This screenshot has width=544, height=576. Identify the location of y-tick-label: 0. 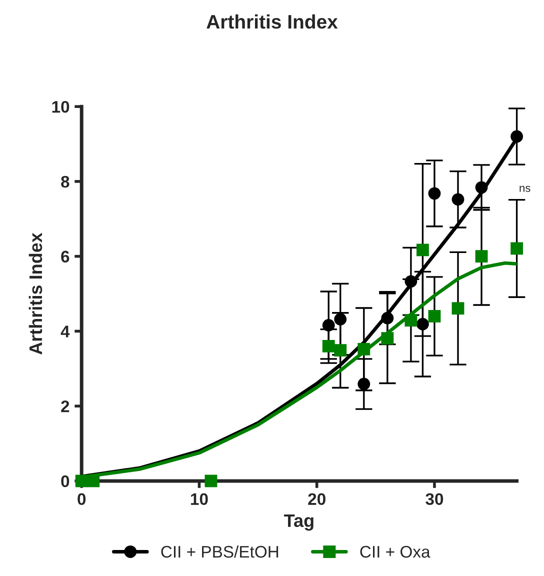
(65, 481).